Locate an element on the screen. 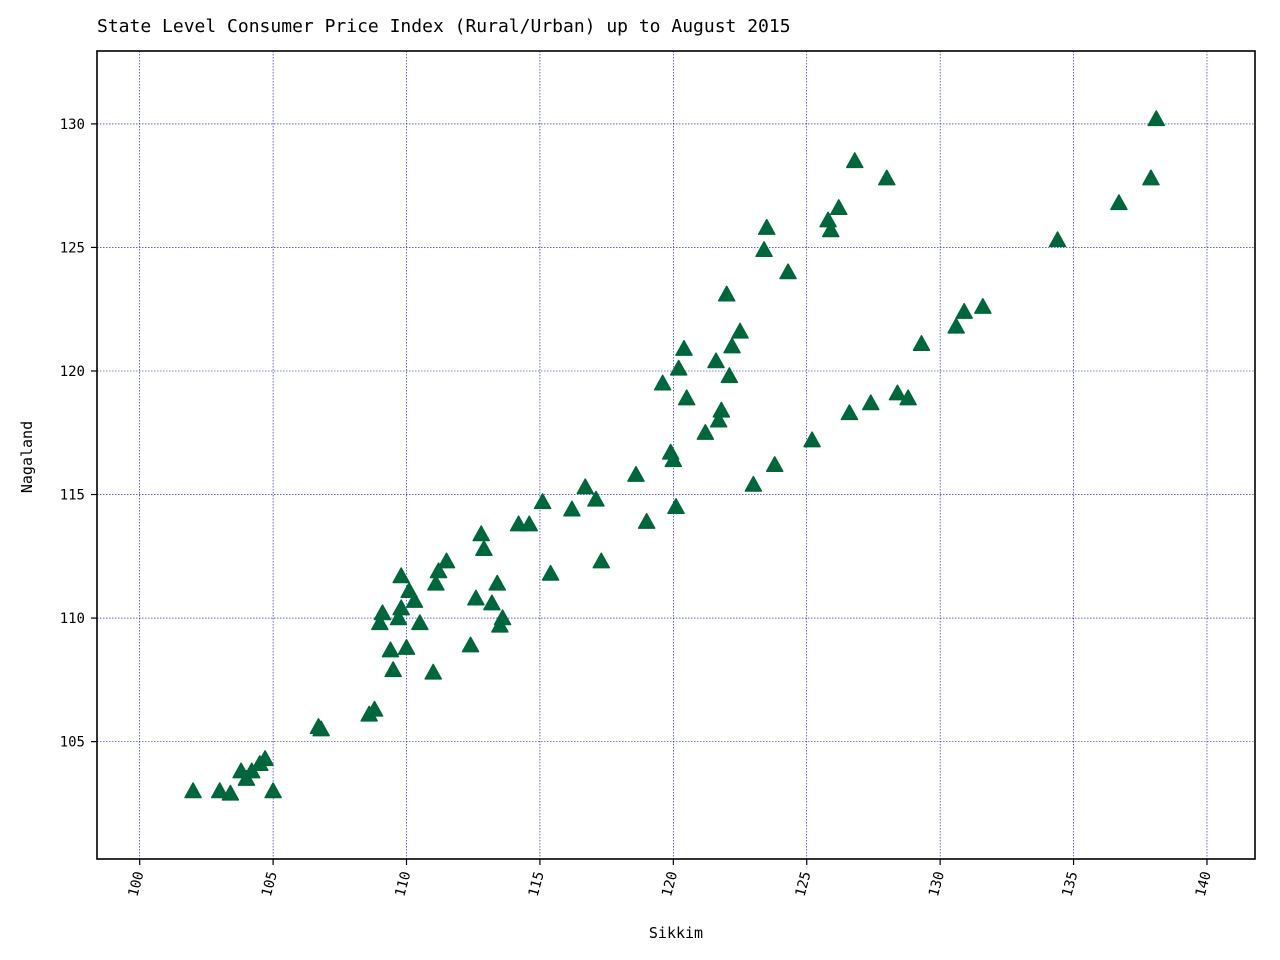 The image size is (1280, 960). y-tick-label: 120 is located at coordinates (72, 372).